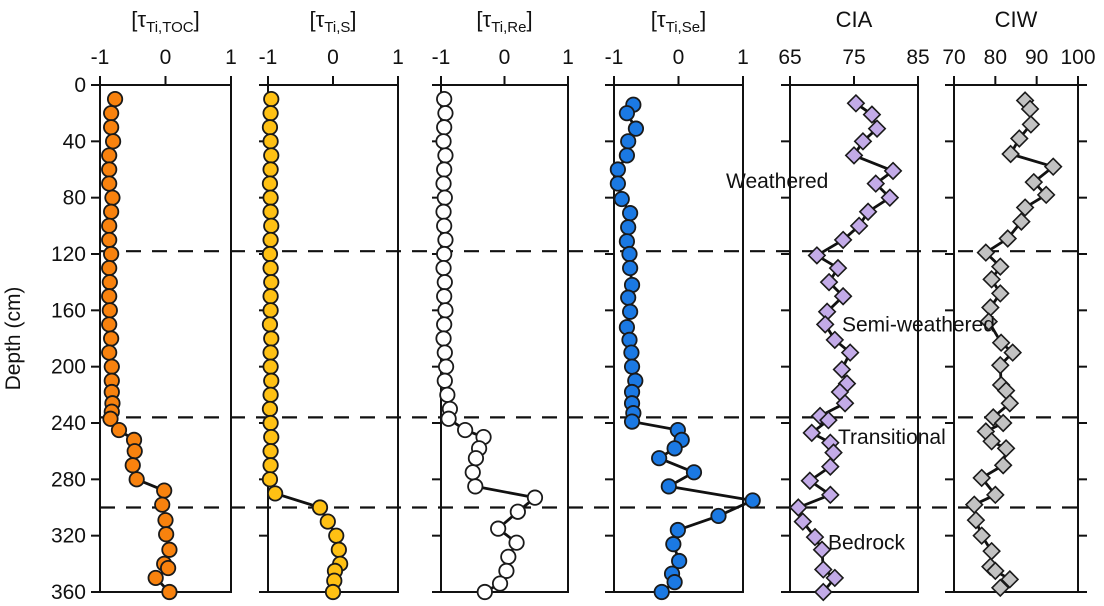 This screenshot has height=606, width=1104. I want to click on panel-border-ciw, so click(1016, 338).